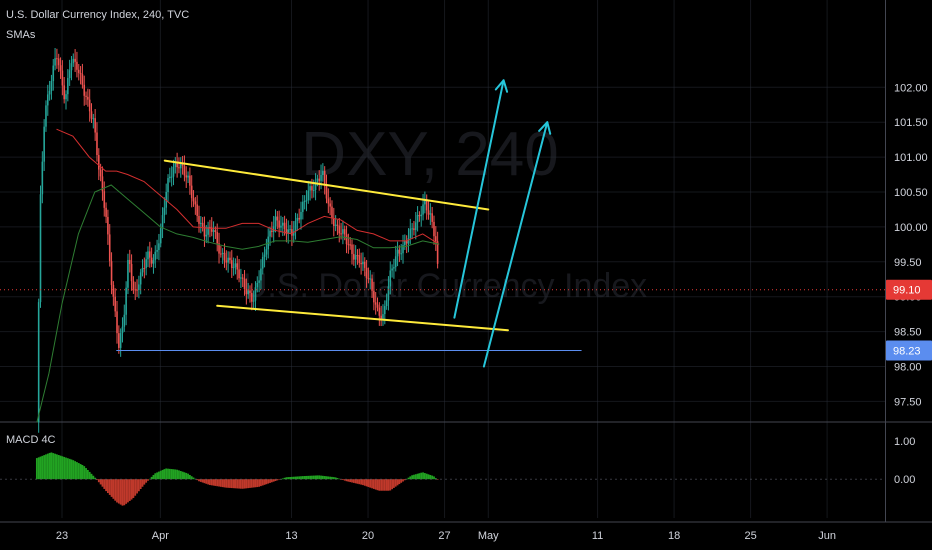 The height and width of the screenshot is (550, 932). Describe the element at coordinates (545, 128) in the screenshot. I see `arrow-up-2-head` at that location.